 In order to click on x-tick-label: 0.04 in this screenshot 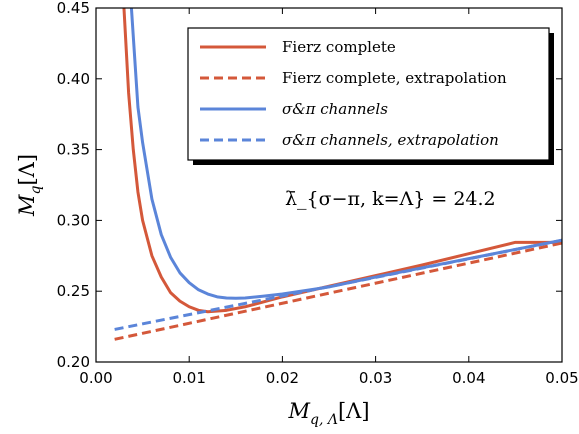, I will do `click(468, 378)`.